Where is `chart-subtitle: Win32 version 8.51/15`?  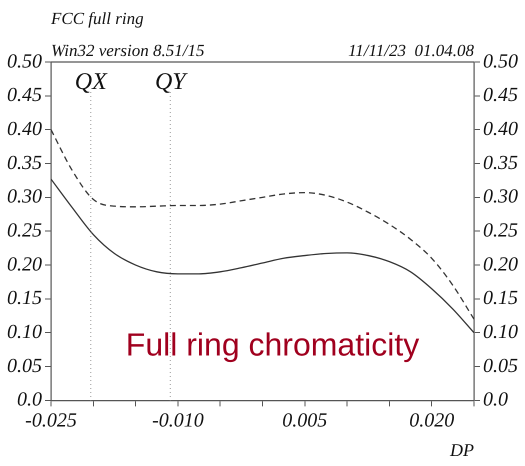
chart-subtitle: Win32 version 8.51/15 is located at coordinates (127, 50).